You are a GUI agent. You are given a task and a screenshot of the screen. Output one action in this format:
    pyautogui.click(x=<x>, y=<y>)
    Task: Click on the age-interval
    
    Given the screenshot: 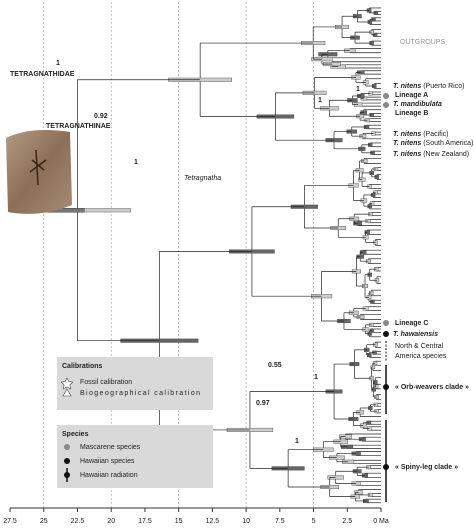 What is the action you would take?
    pyautogui.click(x=322, y=59)
    